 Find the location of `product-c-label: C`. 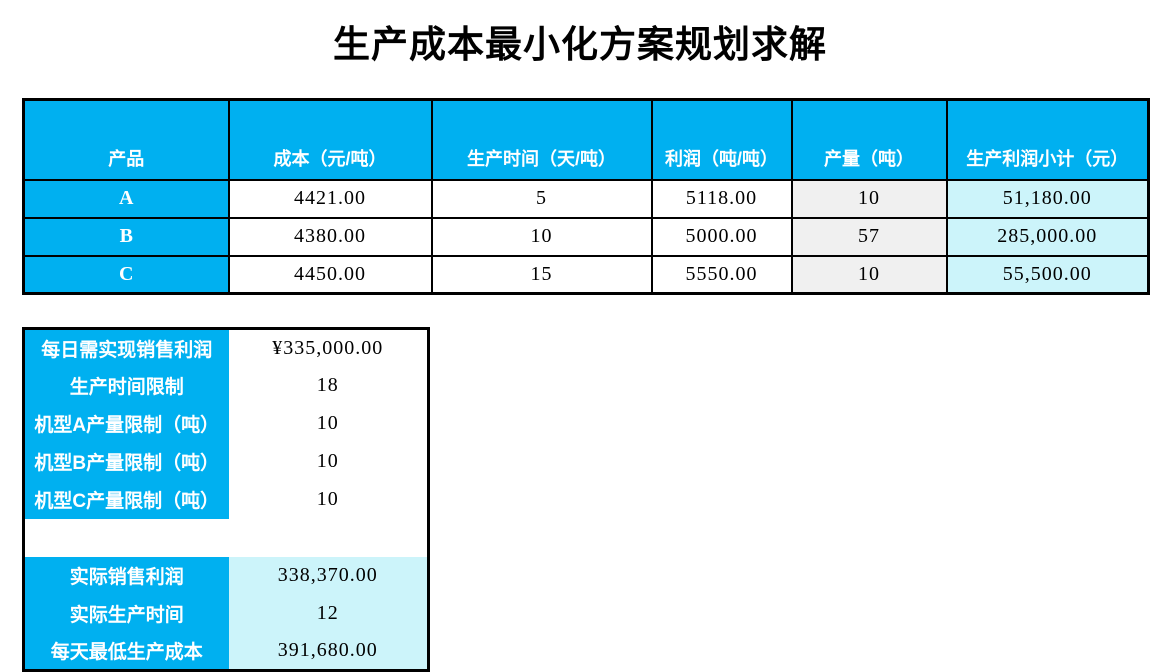

product-c-label: C is located at coordinates (126, 274).